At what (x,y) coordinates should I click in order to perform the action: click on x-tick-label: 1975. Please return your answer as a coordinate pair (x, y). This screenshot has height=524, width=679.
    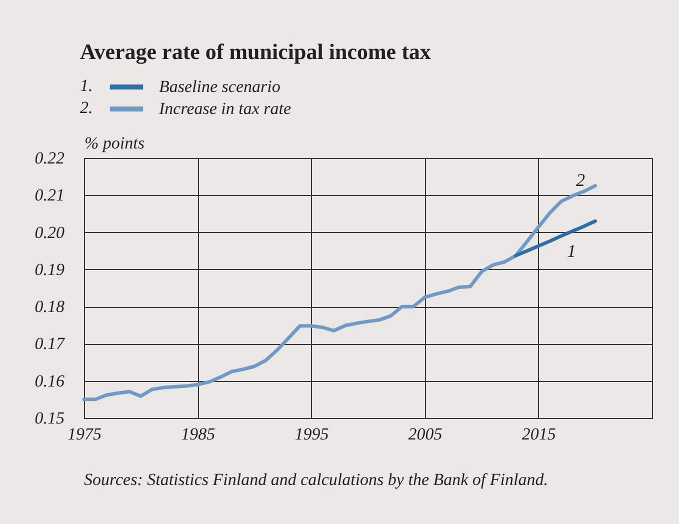
    Looking at the image, I should click on (85, 434).